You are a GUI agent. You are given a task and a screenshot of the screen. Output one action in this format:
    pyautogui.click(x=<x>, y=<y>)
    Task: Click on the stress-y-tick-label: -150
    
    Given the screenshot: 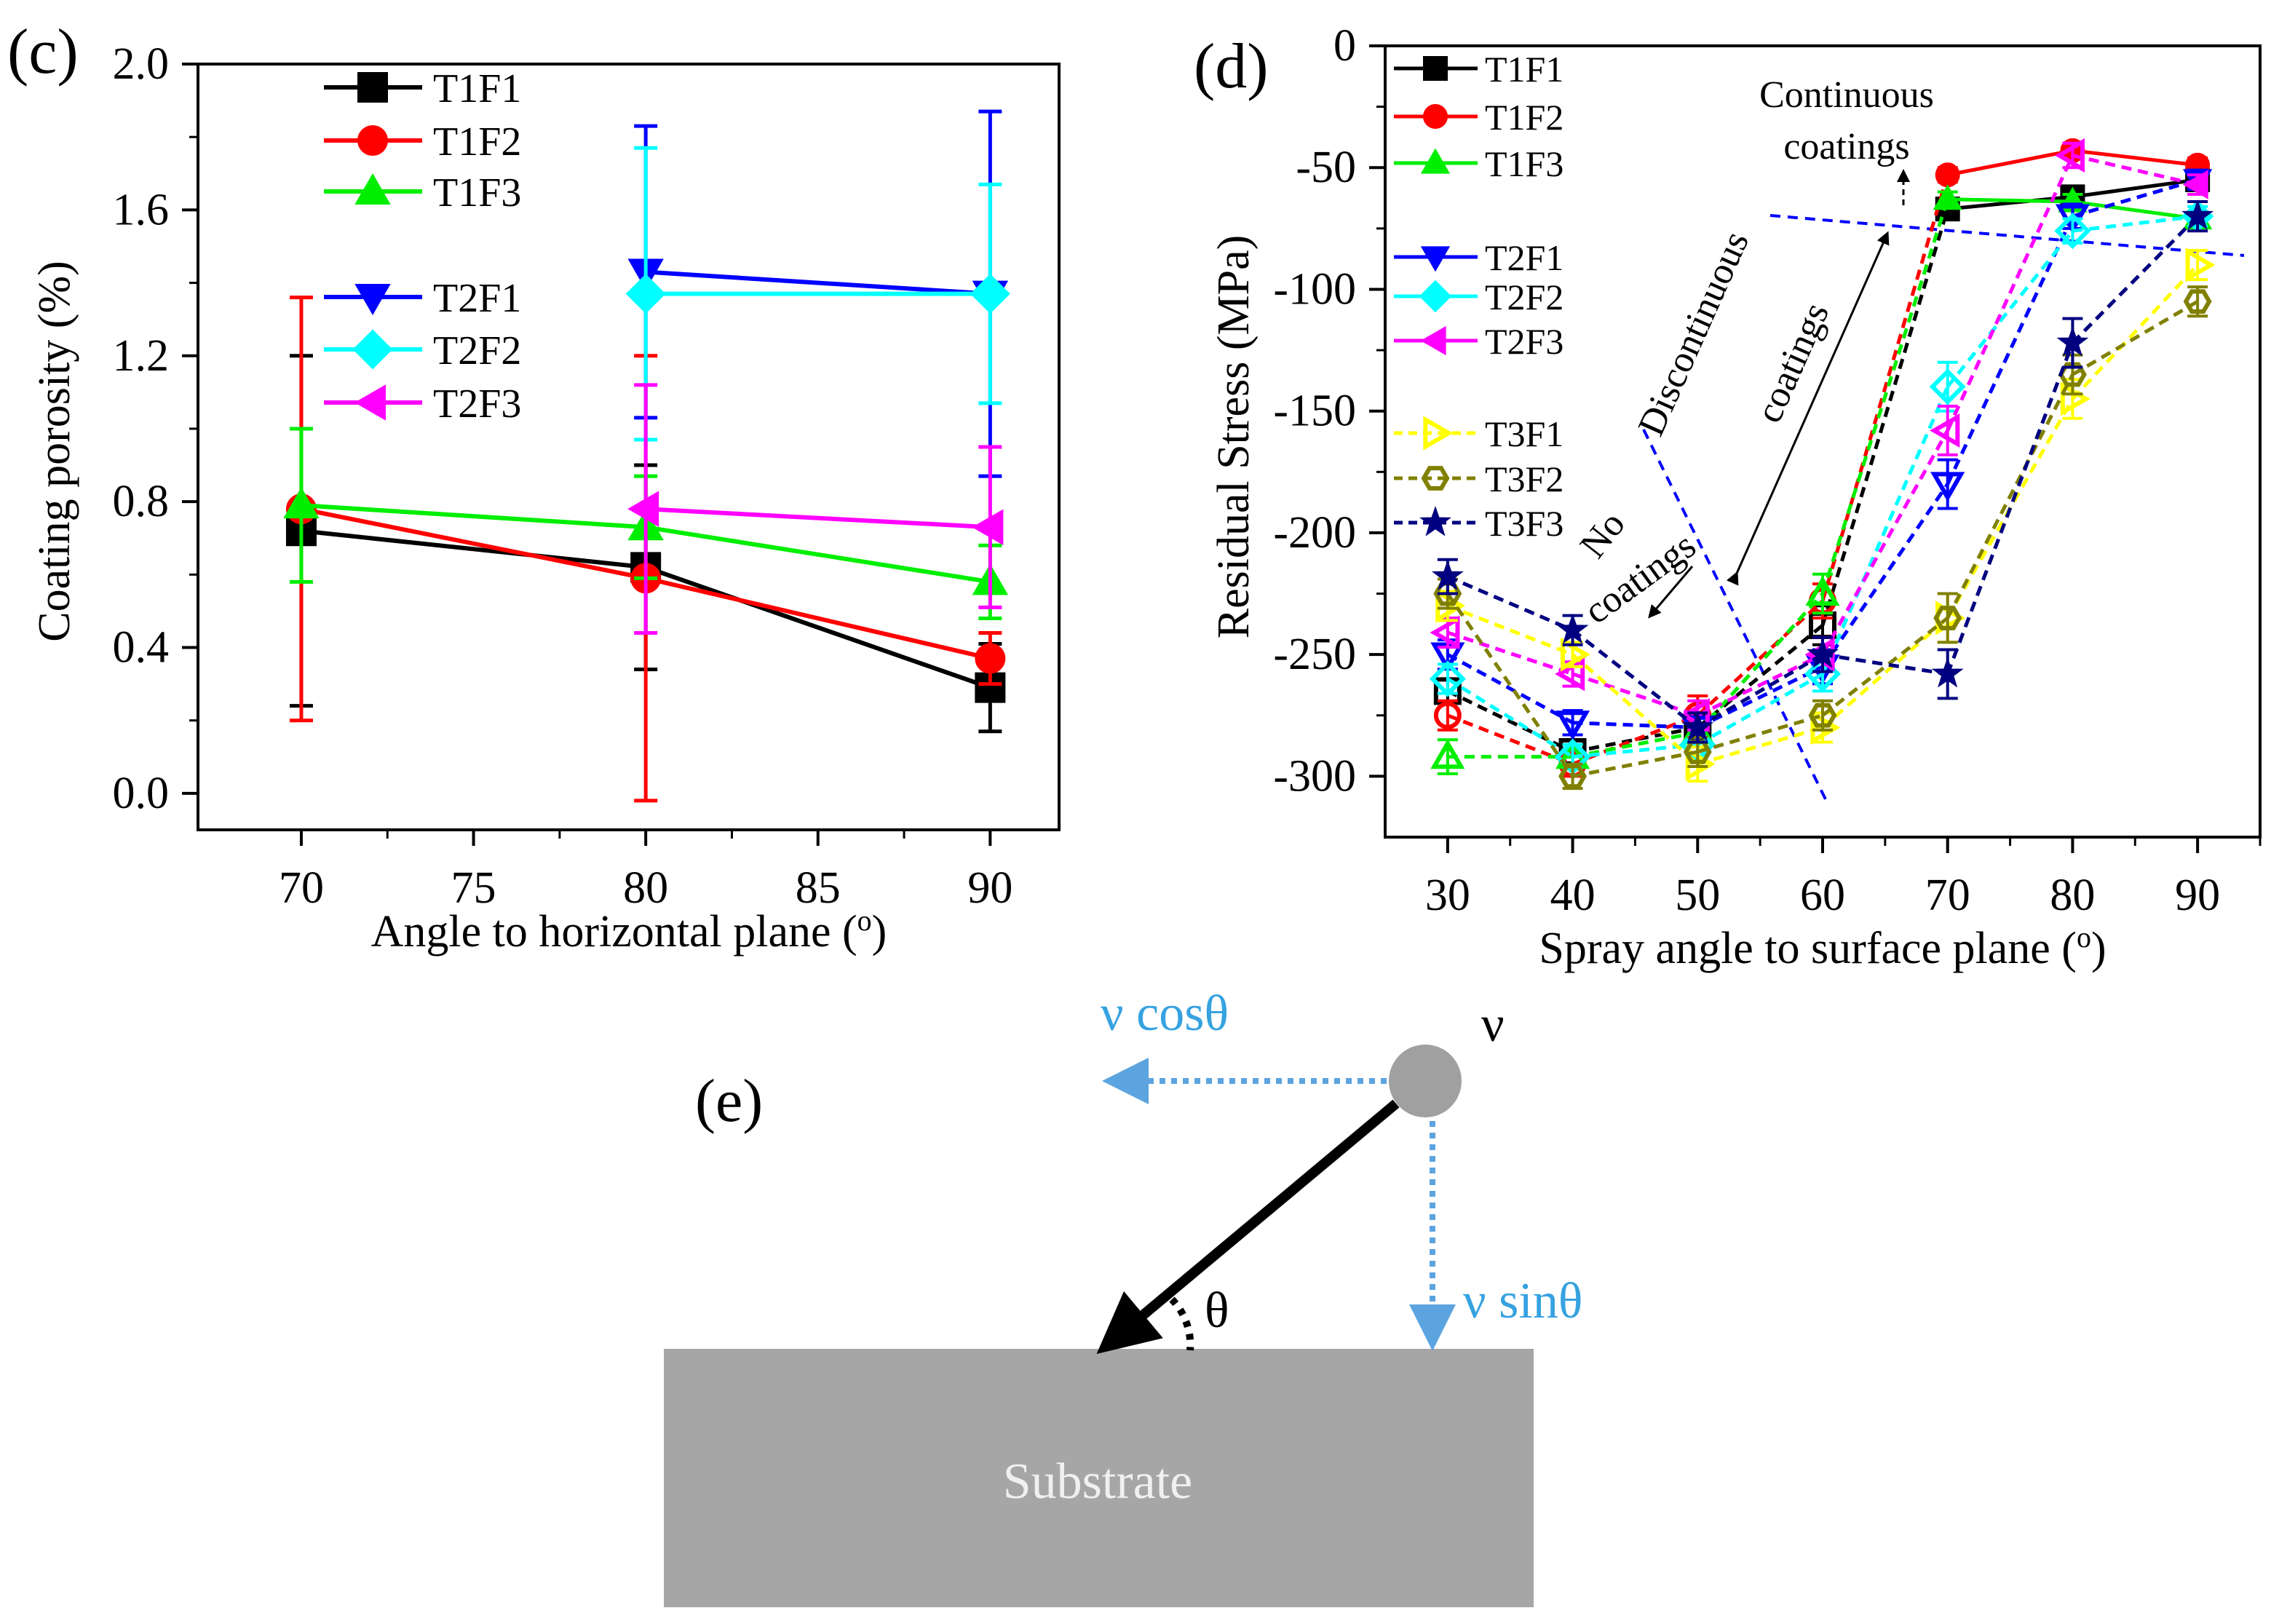 What is the action you would take?
    pyautogui.click(x=1314, y=411)
    